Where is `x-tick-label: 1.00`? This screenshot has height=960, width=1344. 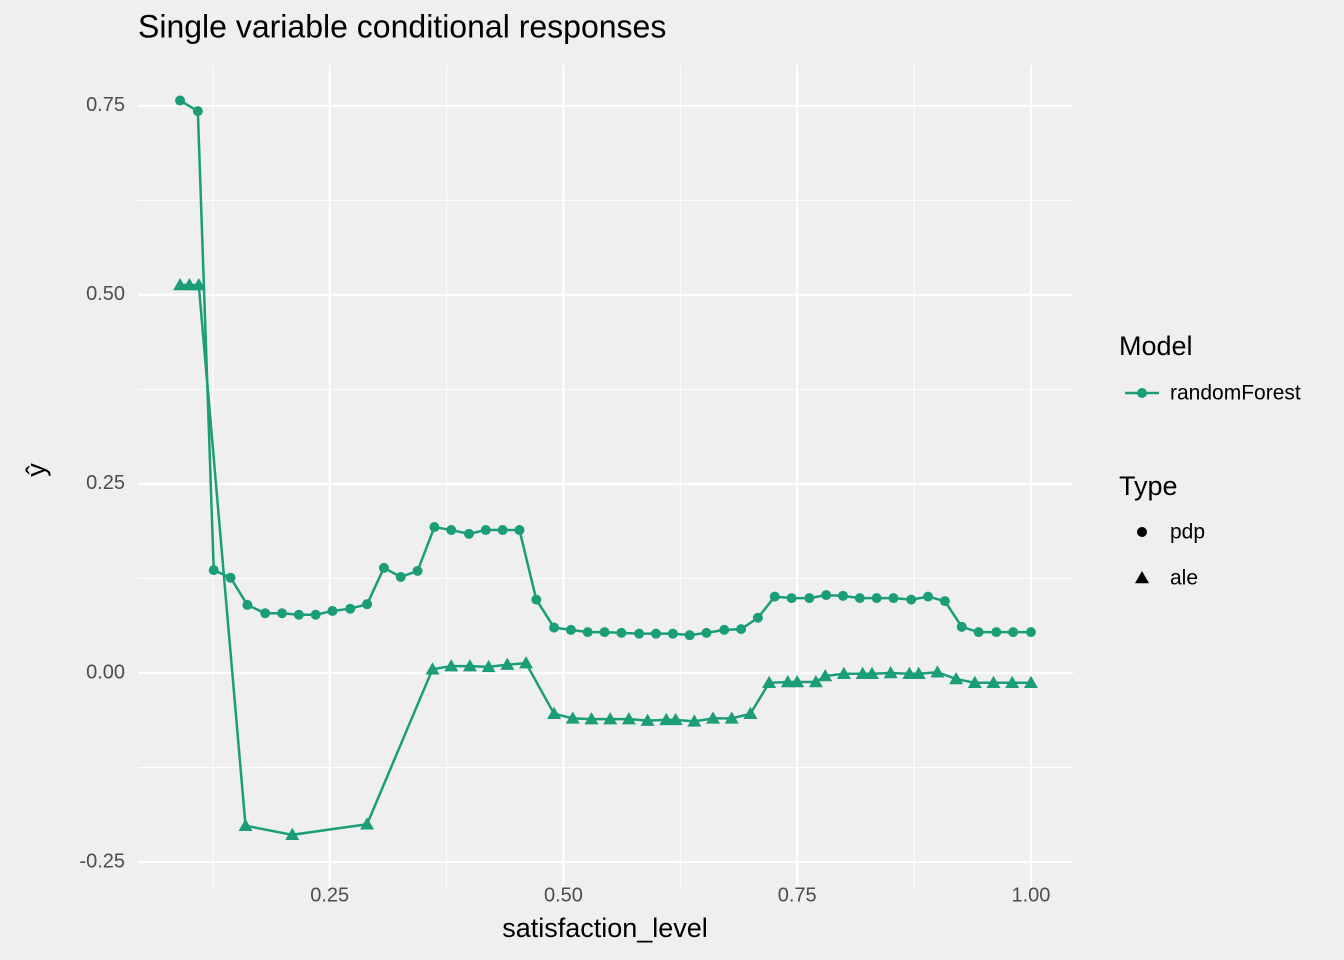 x-tick-label: 1.00 is located at coordinates (1030, 895).